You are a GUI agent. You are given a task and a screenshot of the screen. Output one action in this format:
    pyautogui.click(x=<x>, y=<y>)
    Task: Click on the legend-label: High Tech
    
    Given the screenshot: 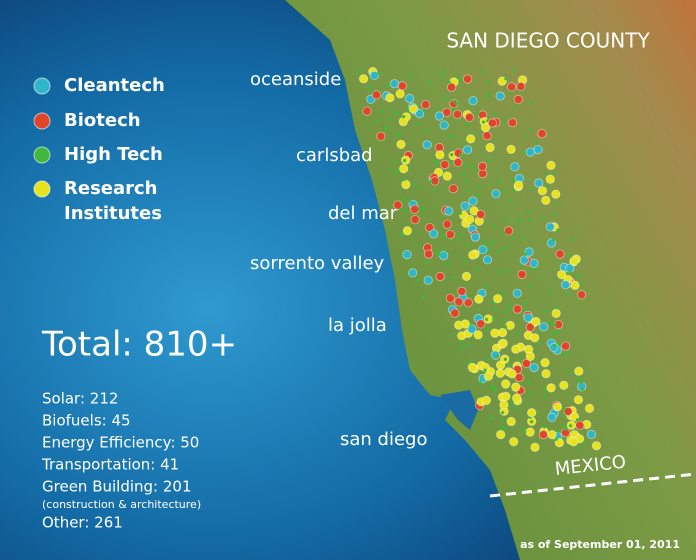 What is the action you would take?
    pyautogui.click(x=113, y=154)
    